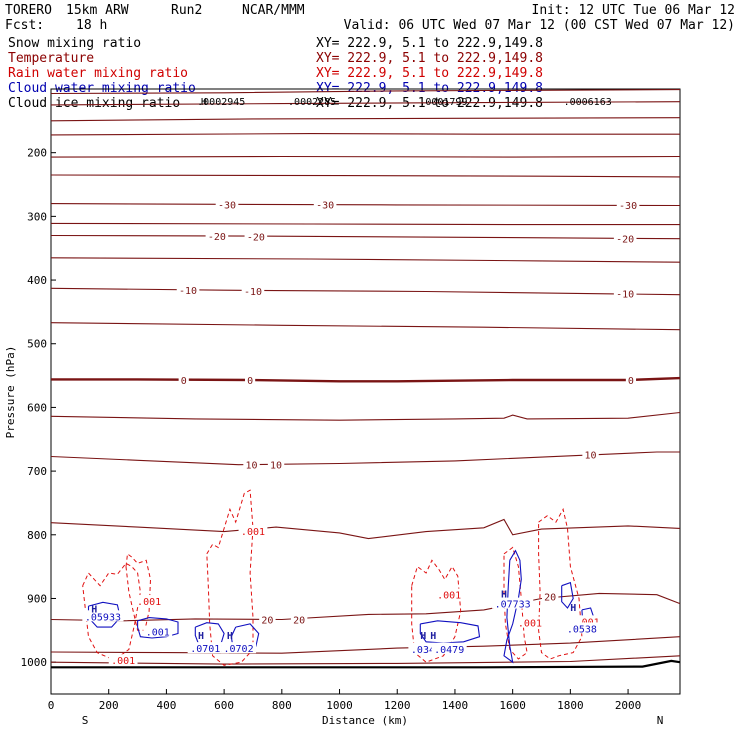 Image resolution: width=740 pixels, height=740 pixels. I want to click on x-tick-label: 2000, so click(628, 705).